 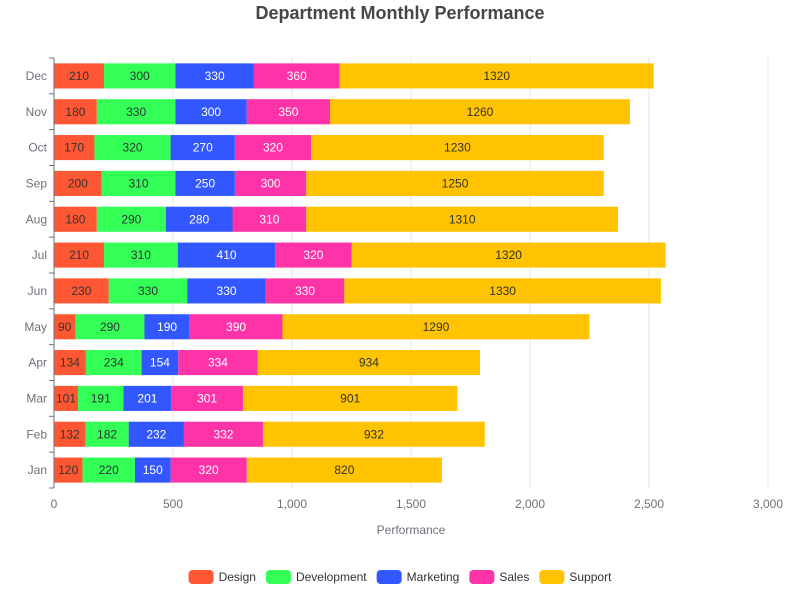 I want to click on legend-label: Support, so click(x=590, y=577).